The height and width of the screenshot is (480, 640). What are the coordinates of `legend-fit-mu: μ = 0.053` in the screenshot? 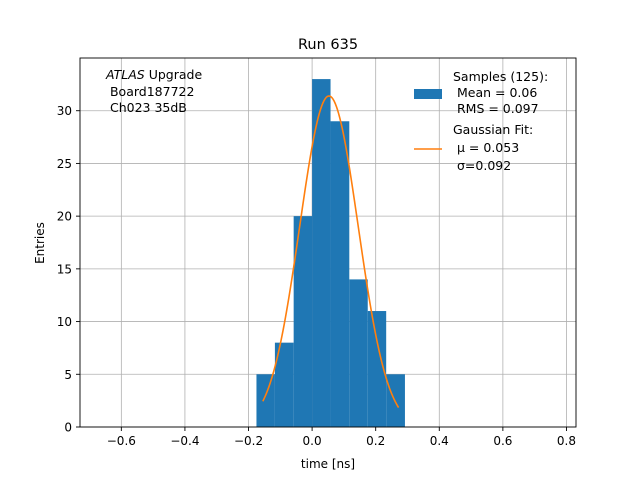 It's located at (488, 147).